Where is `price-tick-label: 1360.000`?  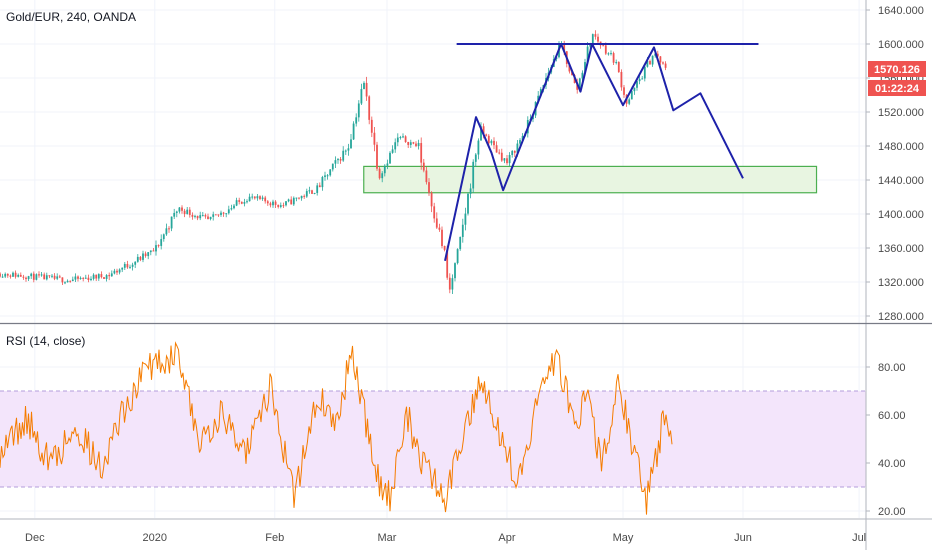
price-tick-label: 1360.000 is located at coordinates (901, 249).